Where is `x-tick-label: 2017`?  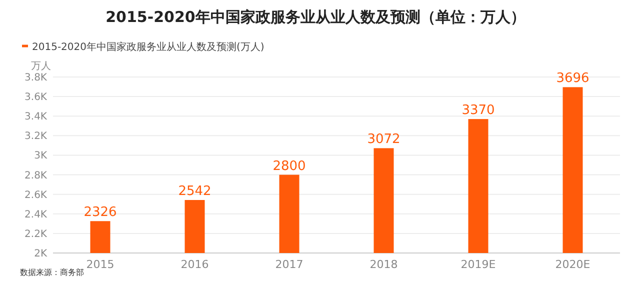
x-tick-label: 2017 is located at coordinates (289, 264).